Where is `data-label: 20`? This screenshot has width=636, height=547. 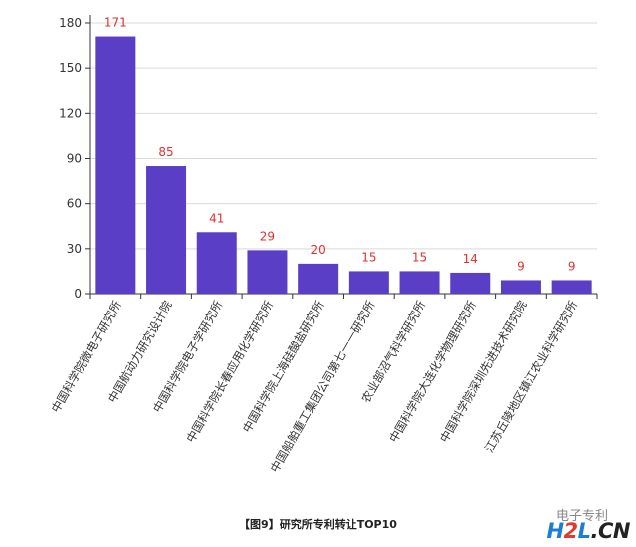 data-label: 20 is located at coordinates (318, 250).